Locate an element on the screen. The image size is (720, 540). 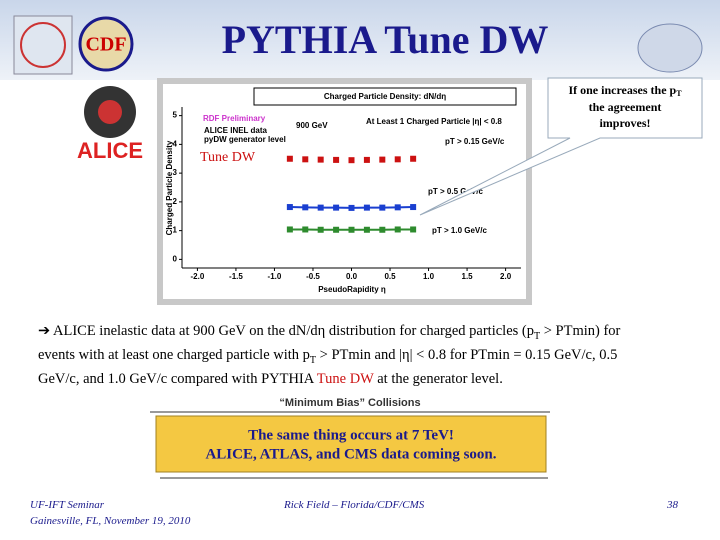
box-line: ALICE, ATLAS, and CMS data coming soon. is located at coordinates (350, 454).